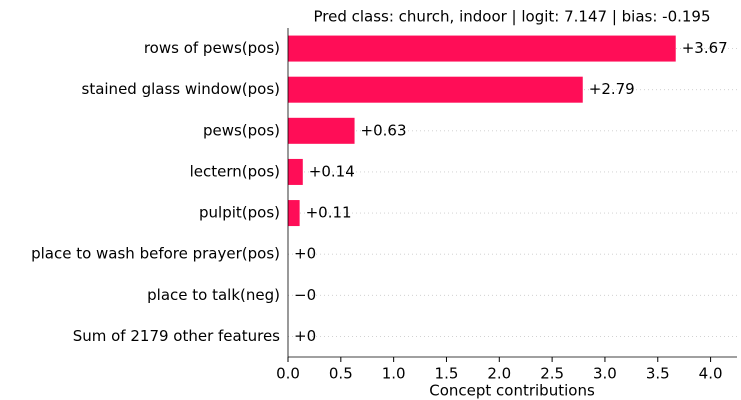 This screenshot has height=400, width=741. I want to click on x-tick-label: 0.0, so click(288, 374).